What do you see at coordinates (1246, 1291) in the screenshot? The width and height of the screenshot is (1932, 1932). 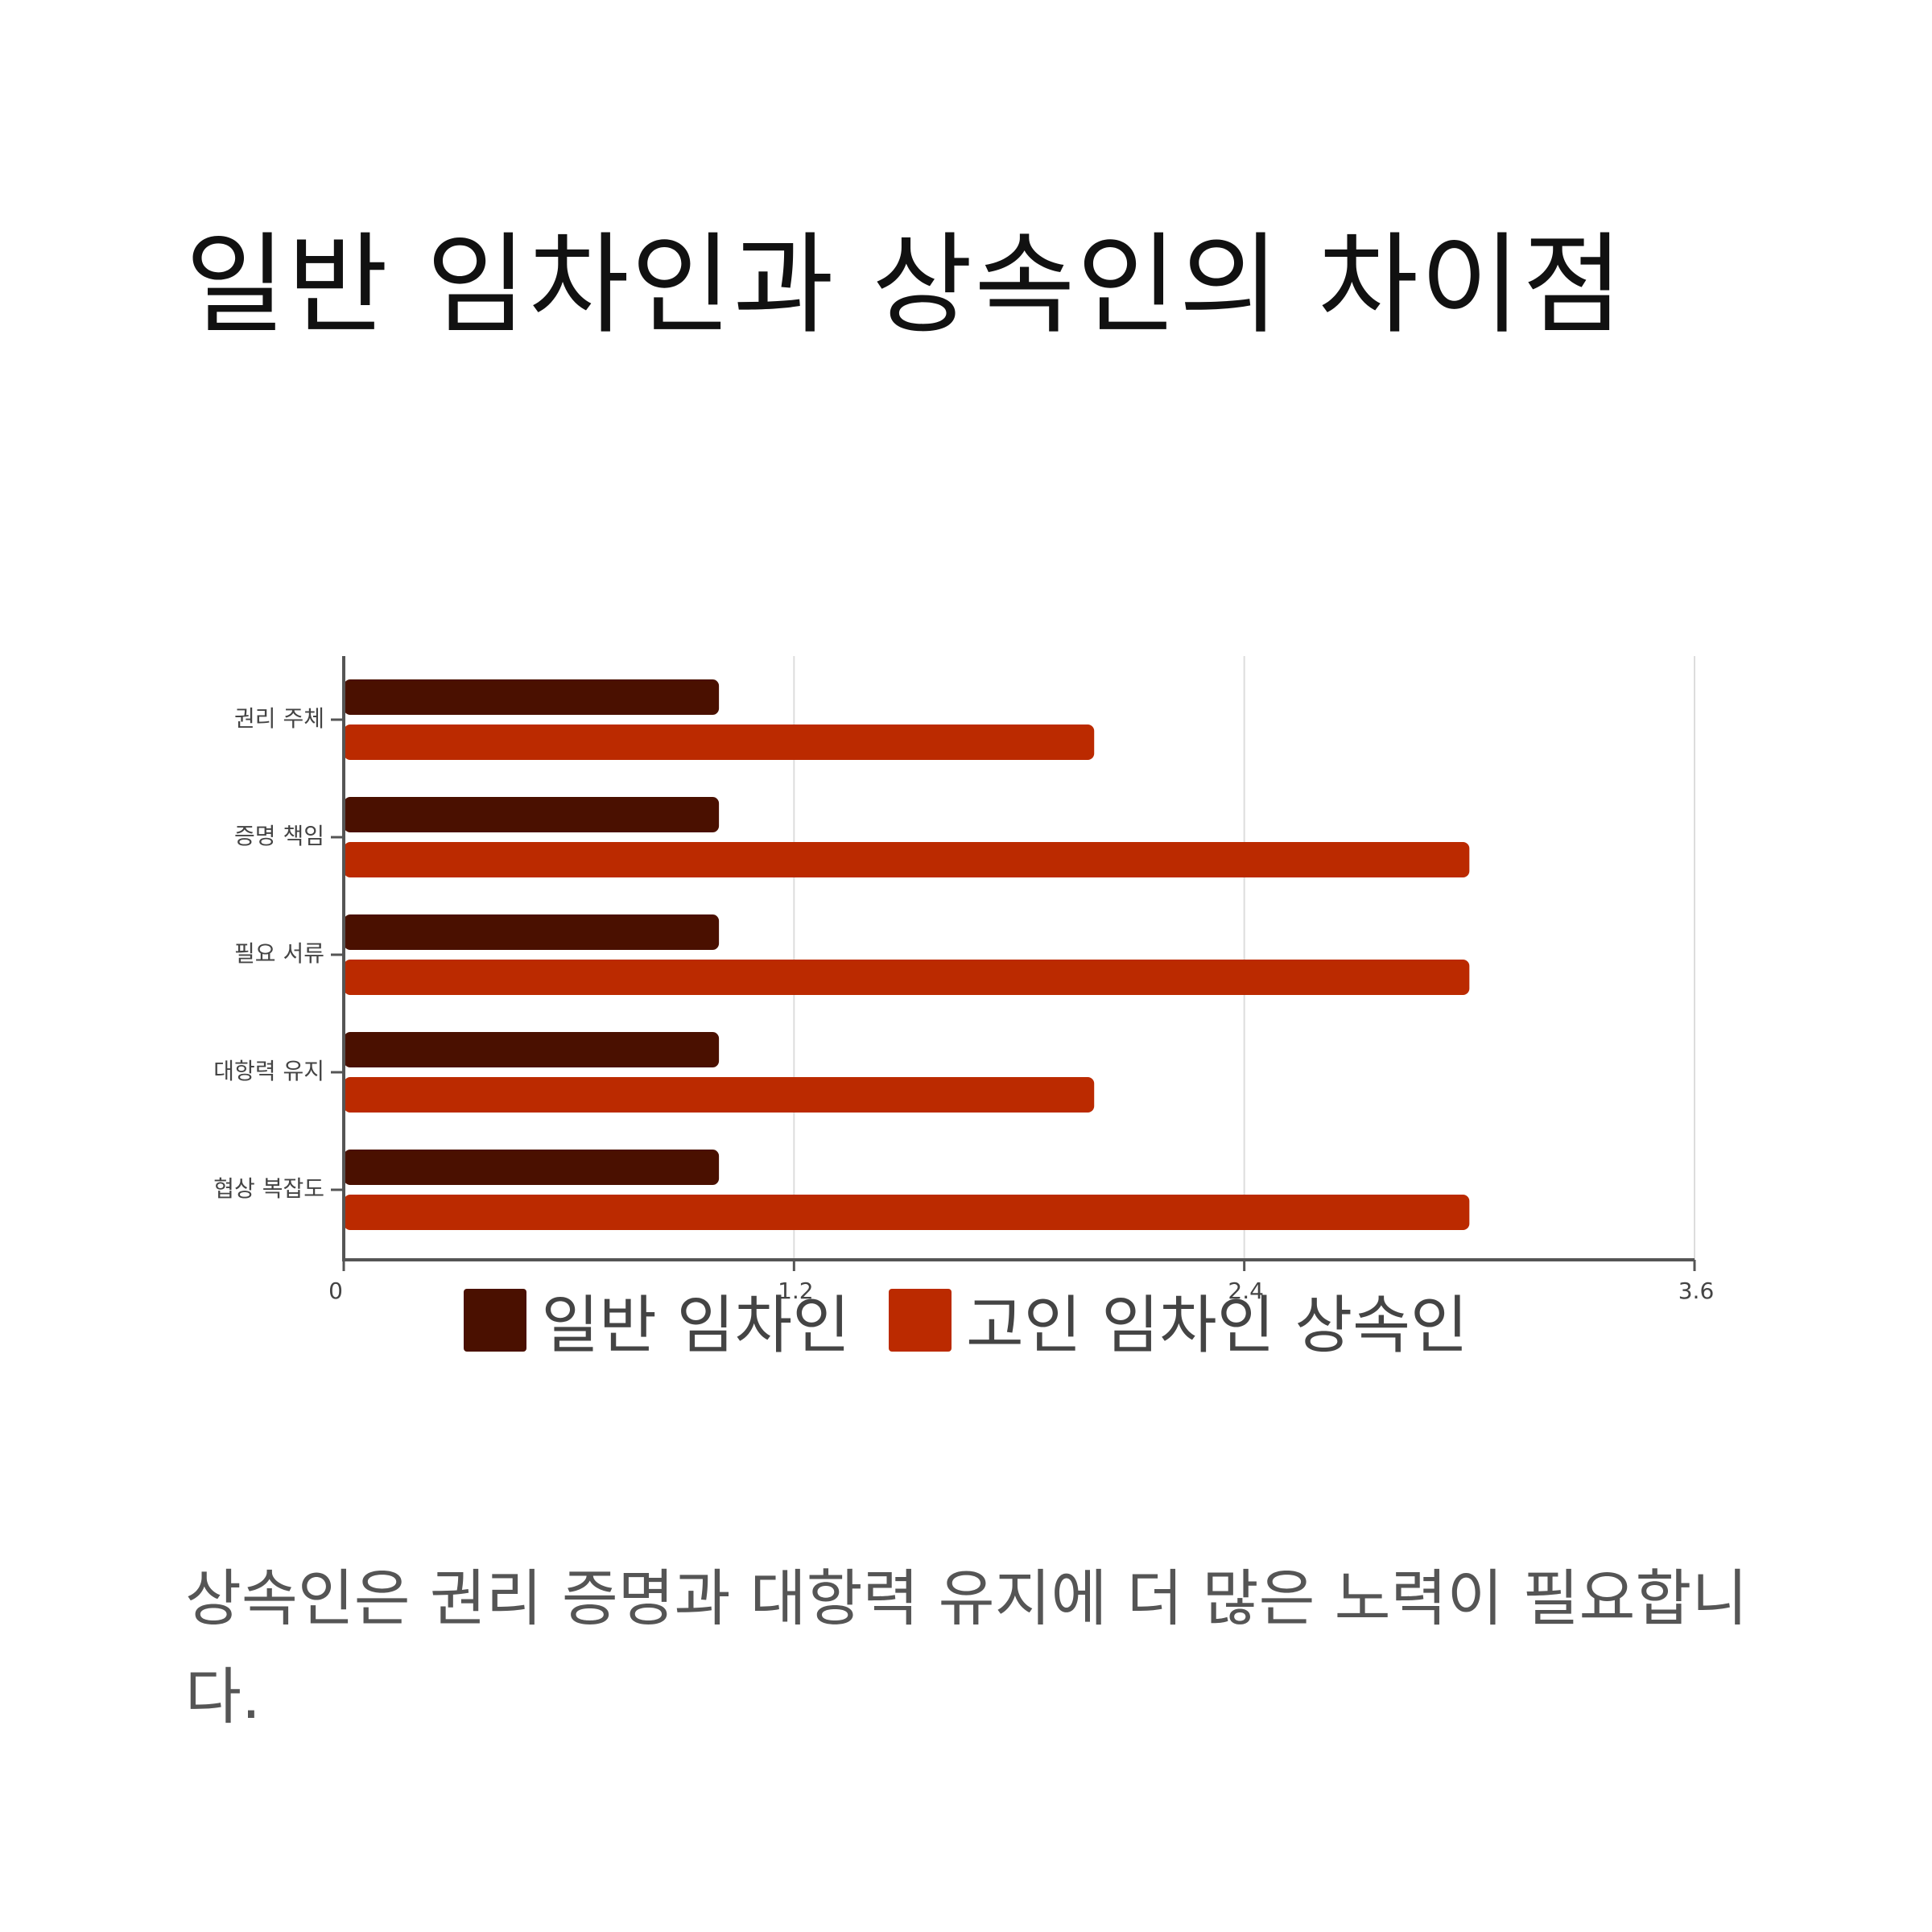 I see `x-tick-label: 2.4` at bounding box center [1246, 1291].